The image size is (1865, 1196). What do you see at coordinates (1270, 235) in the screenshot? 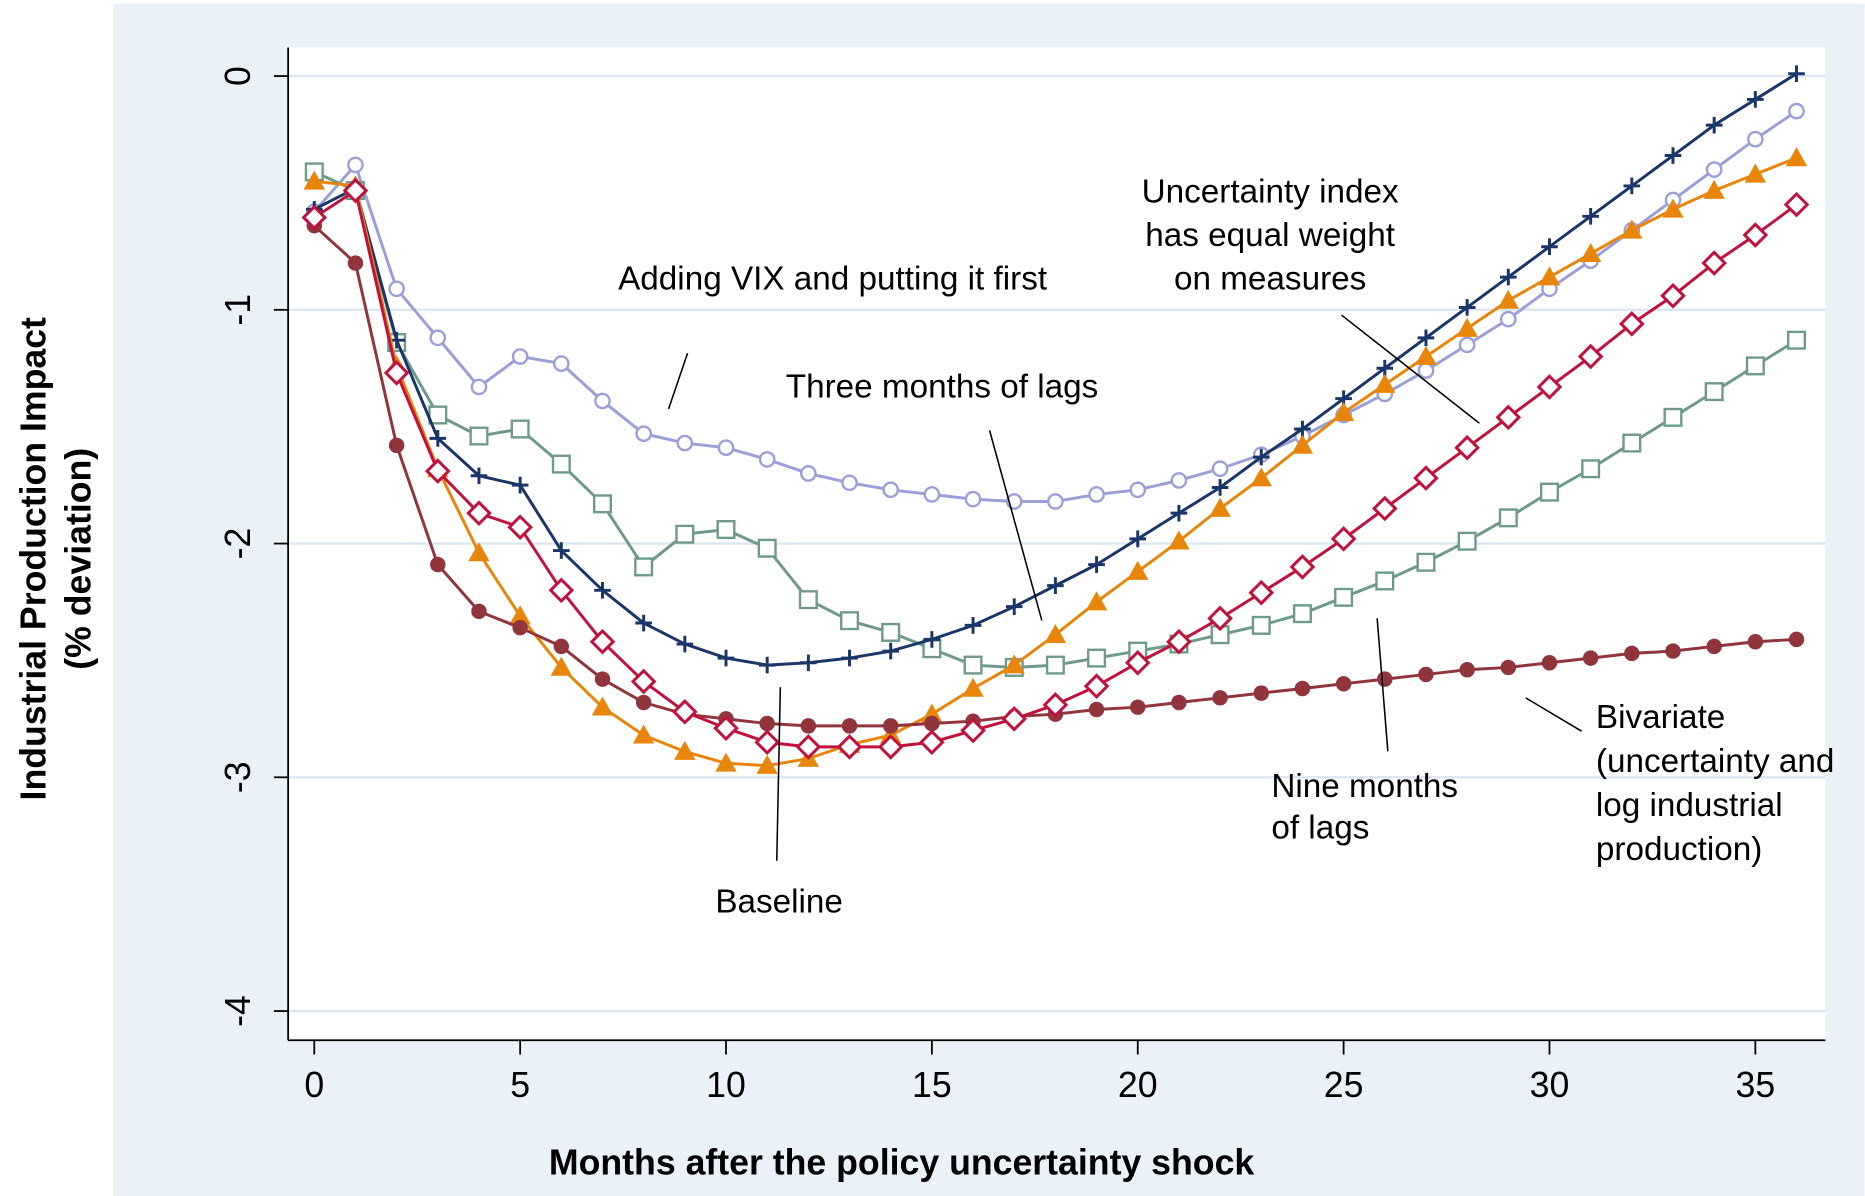
I see `annotation: has equal weight` at bounding box center [1270, 235].